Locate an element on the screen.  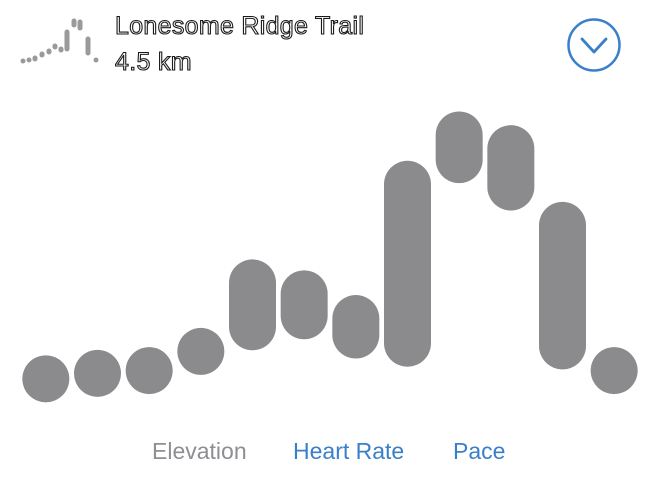
metric-tabs: Elevation Heart Rate Pace is located at coordinates (327, 452).